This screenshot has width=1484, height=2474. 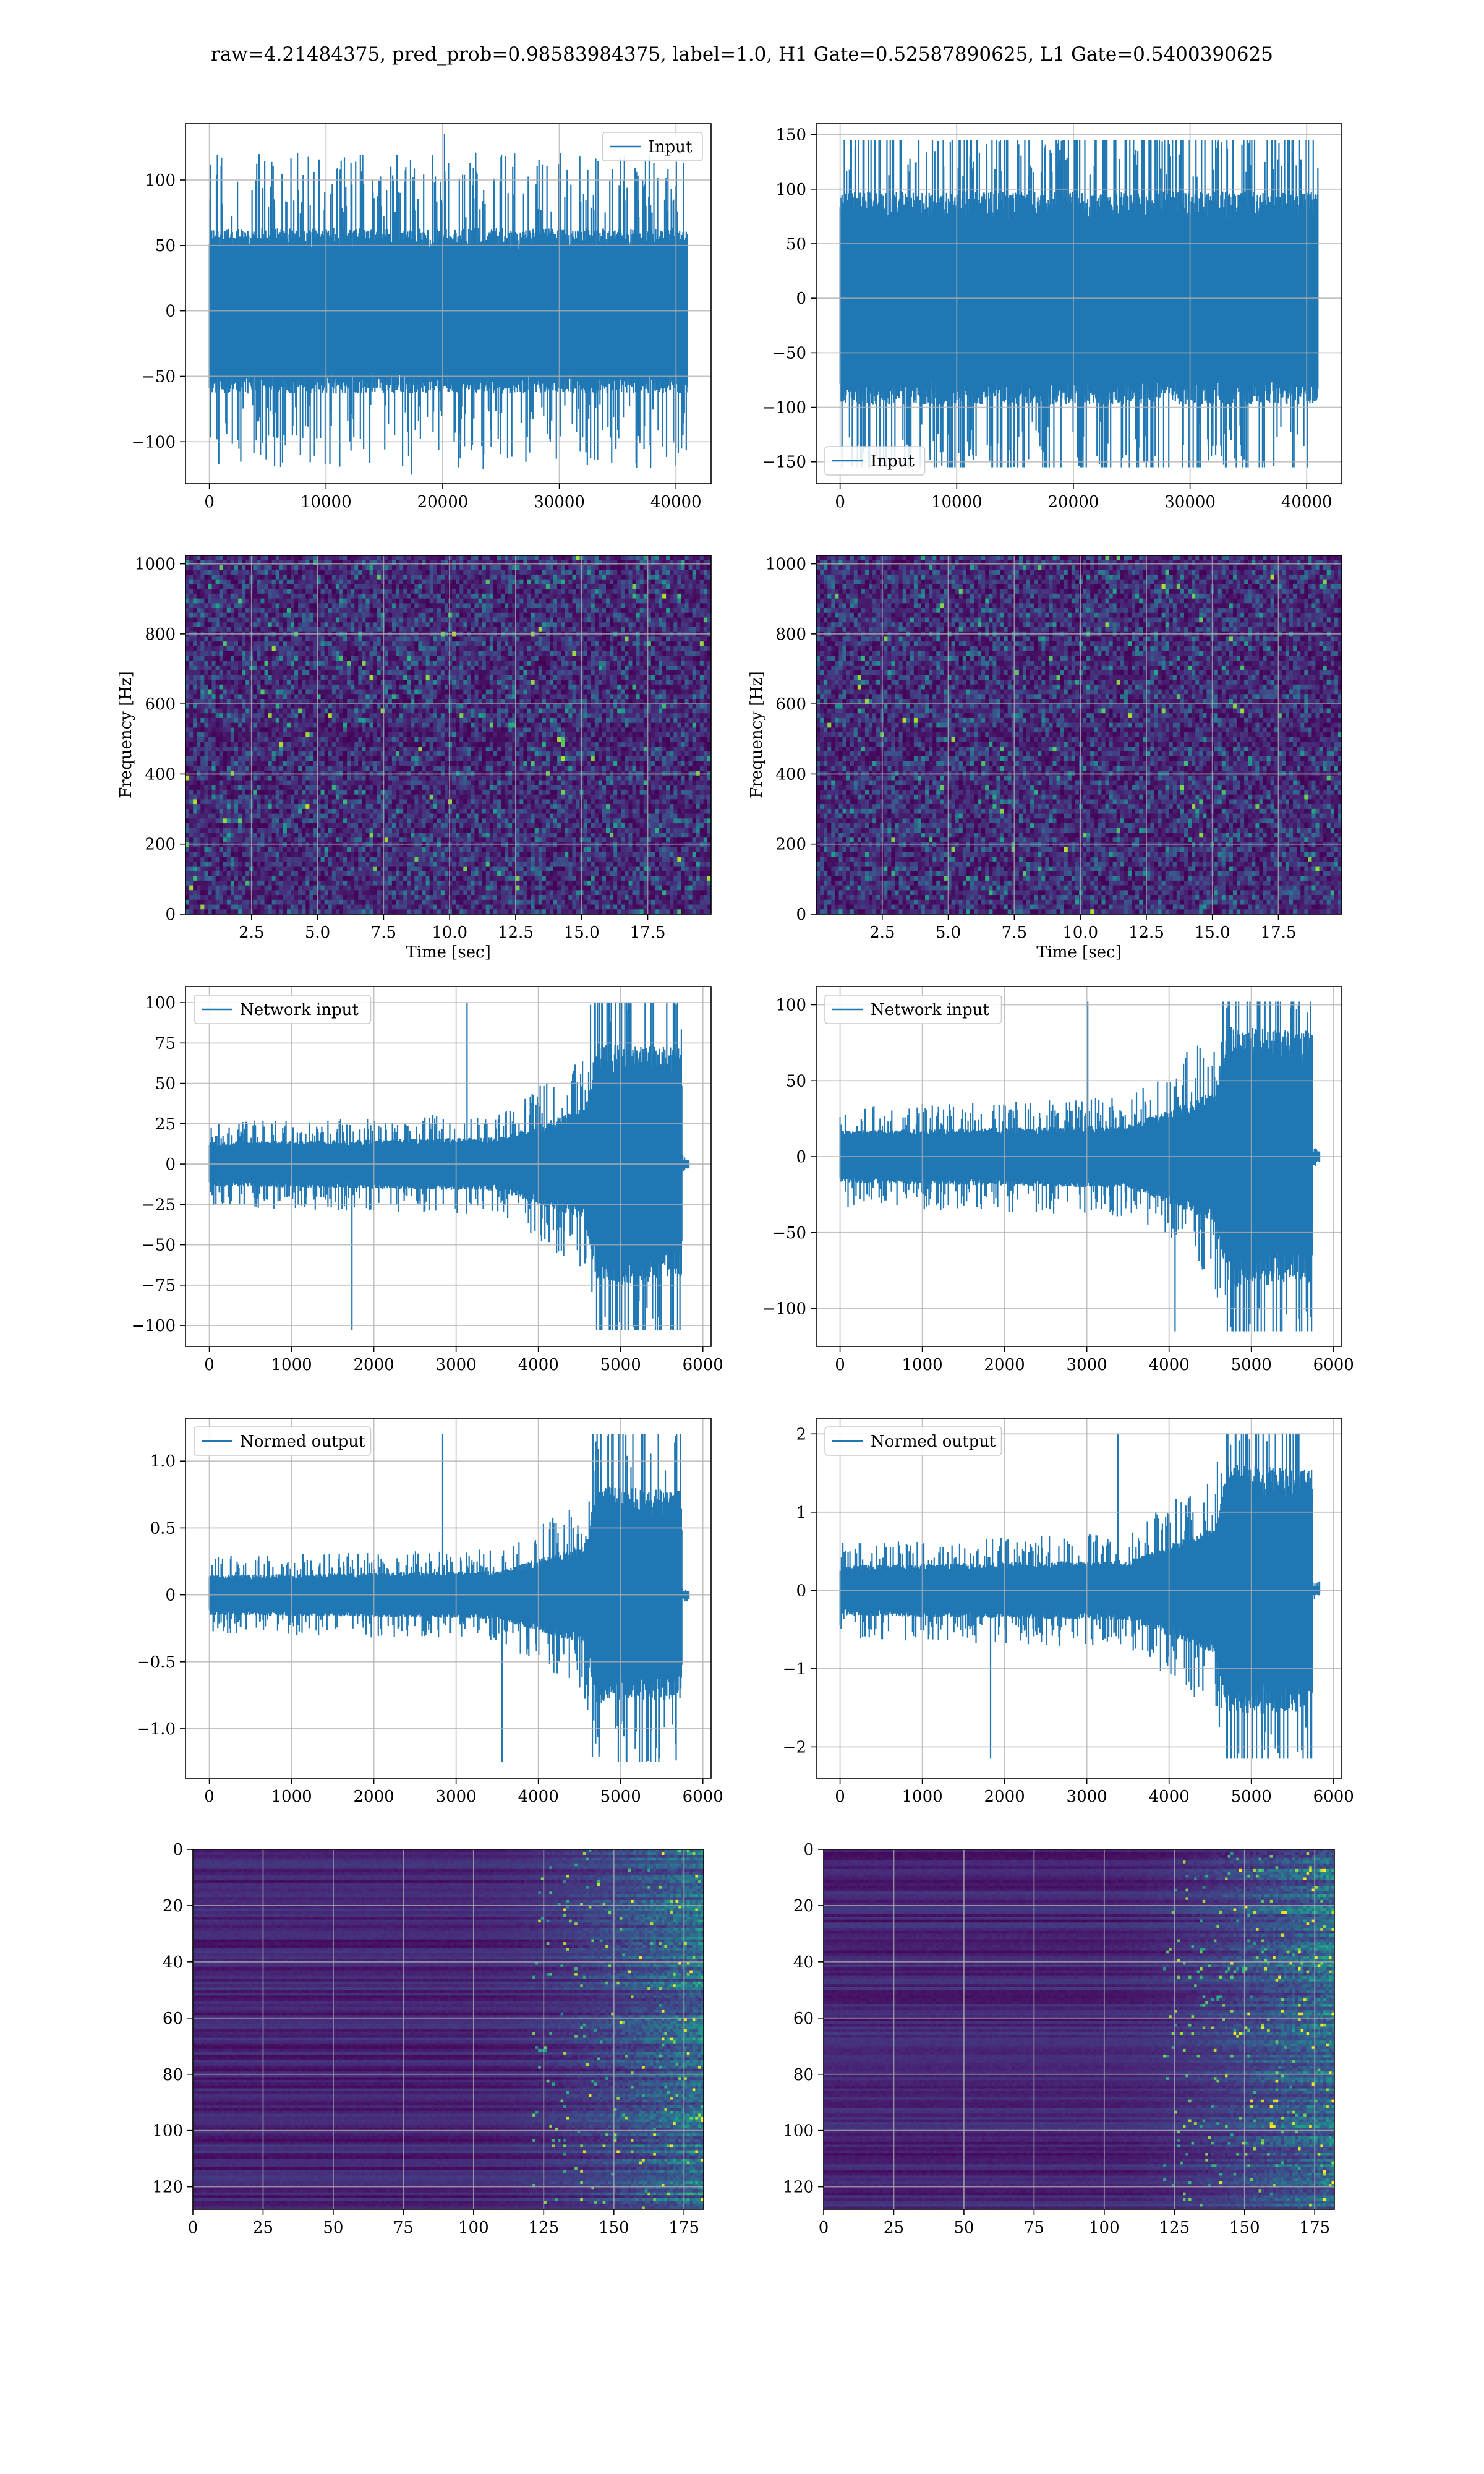 What do you see at coordinates (159, 1286) in the screenshot?
I see `y-tick-label: −75` at bounding box center [159, 1286].